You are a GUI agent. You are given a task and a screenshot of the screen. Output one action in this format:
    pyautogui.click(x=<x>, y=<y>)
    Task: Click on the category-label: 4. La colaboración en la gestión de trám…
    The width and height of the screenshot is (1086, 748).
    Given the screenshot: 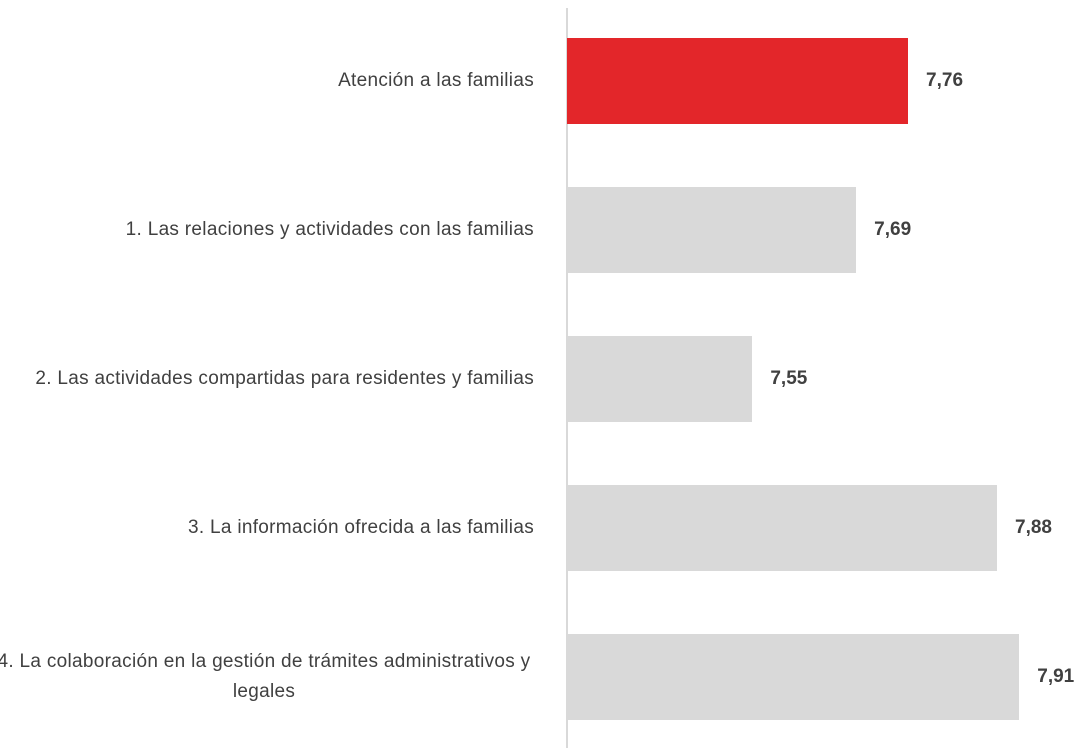 What is the action you would take?
    pyautogui.click(x=265, y=676)
    